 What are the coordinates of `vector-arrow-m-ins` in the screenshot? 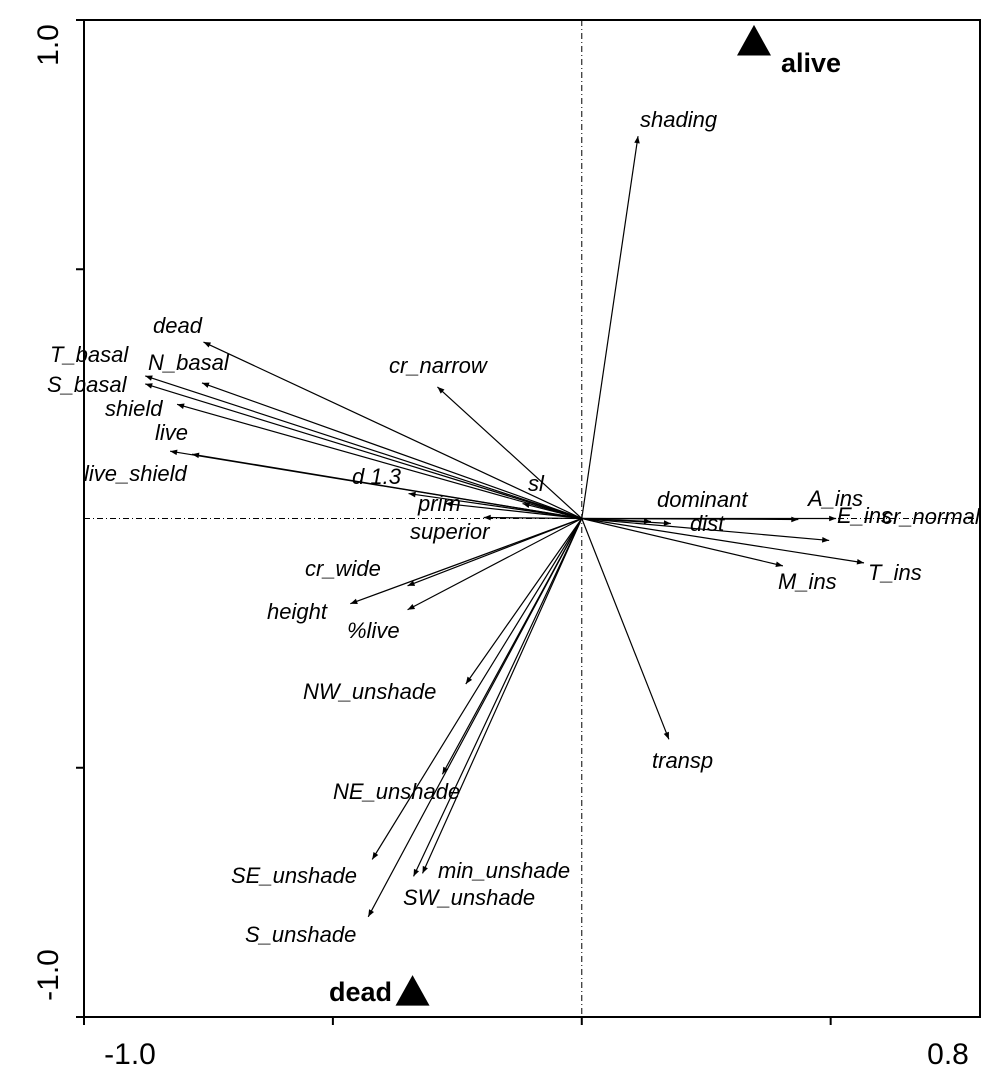 It's located at (682, 542).